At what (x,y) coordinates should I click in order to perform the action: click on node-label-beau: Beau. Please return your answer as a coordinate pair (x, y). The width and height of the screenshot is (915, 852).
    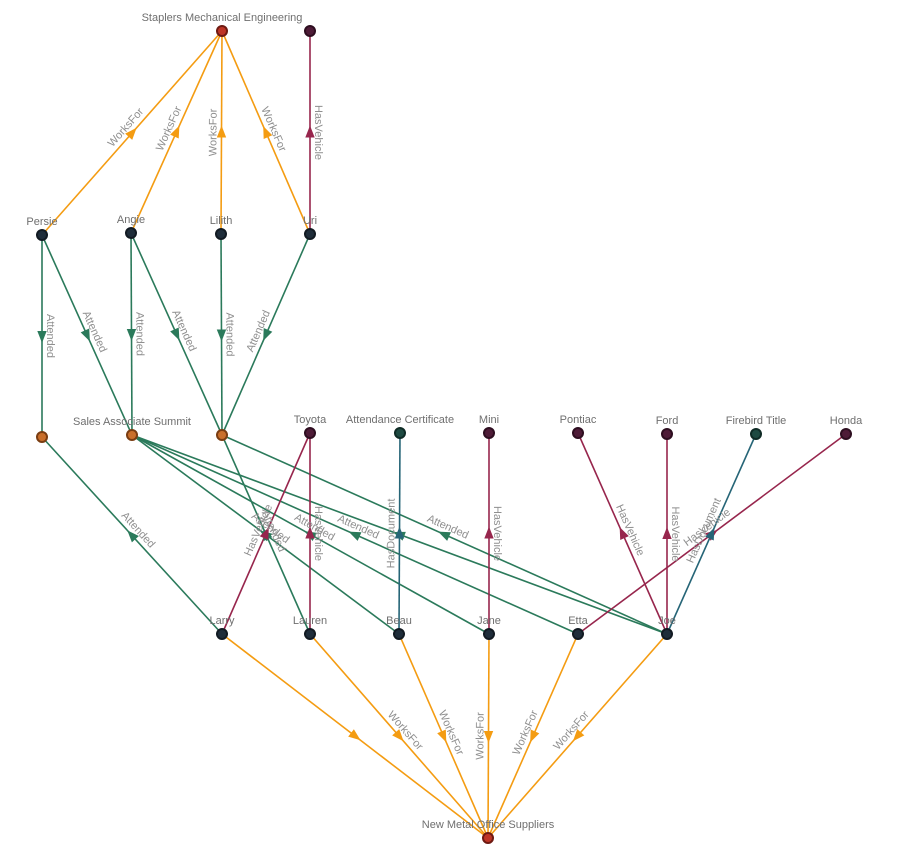
    Looking at the image, I should click on (399, 621).